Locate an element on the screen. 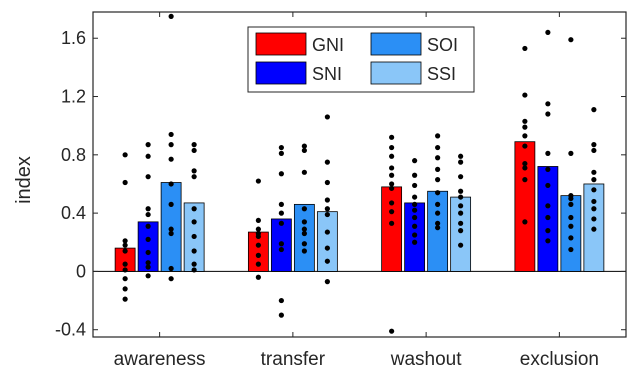 Image resolution: width=633 pixels, height=373 pixels. legend-label-sni: SNI is located at coordinates (327, 74).